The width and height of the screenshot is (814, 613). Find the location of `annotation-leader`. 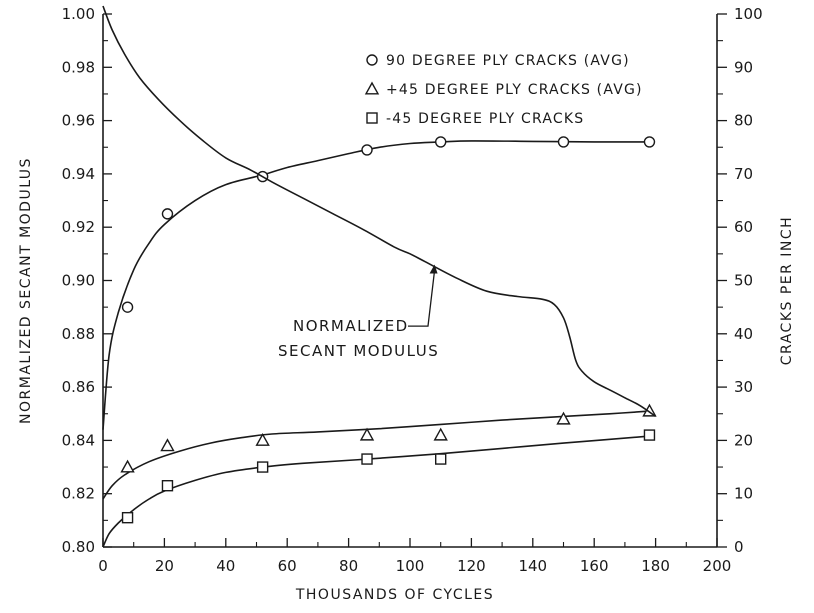

annotation-leader is located at coordinates (421, 298).